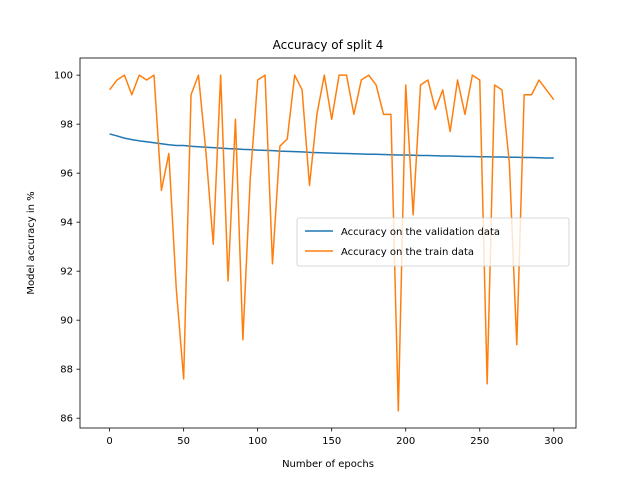 This screenshot has width=640, height=480. I want to click on x-tick-label: 0, so click(109, 441).